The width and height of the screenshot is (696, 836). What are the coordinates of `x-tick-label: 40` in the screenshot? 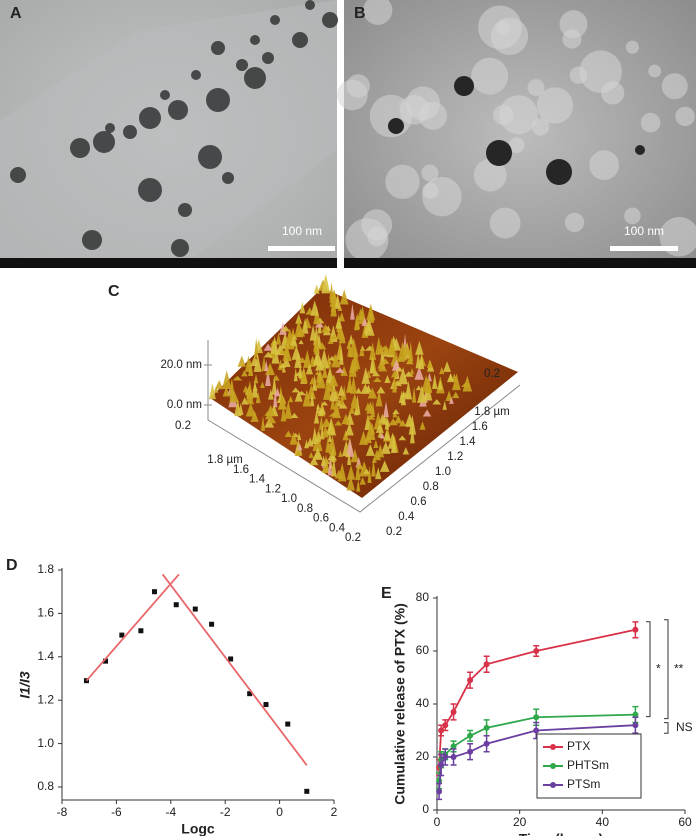 It's located at (603, 822).